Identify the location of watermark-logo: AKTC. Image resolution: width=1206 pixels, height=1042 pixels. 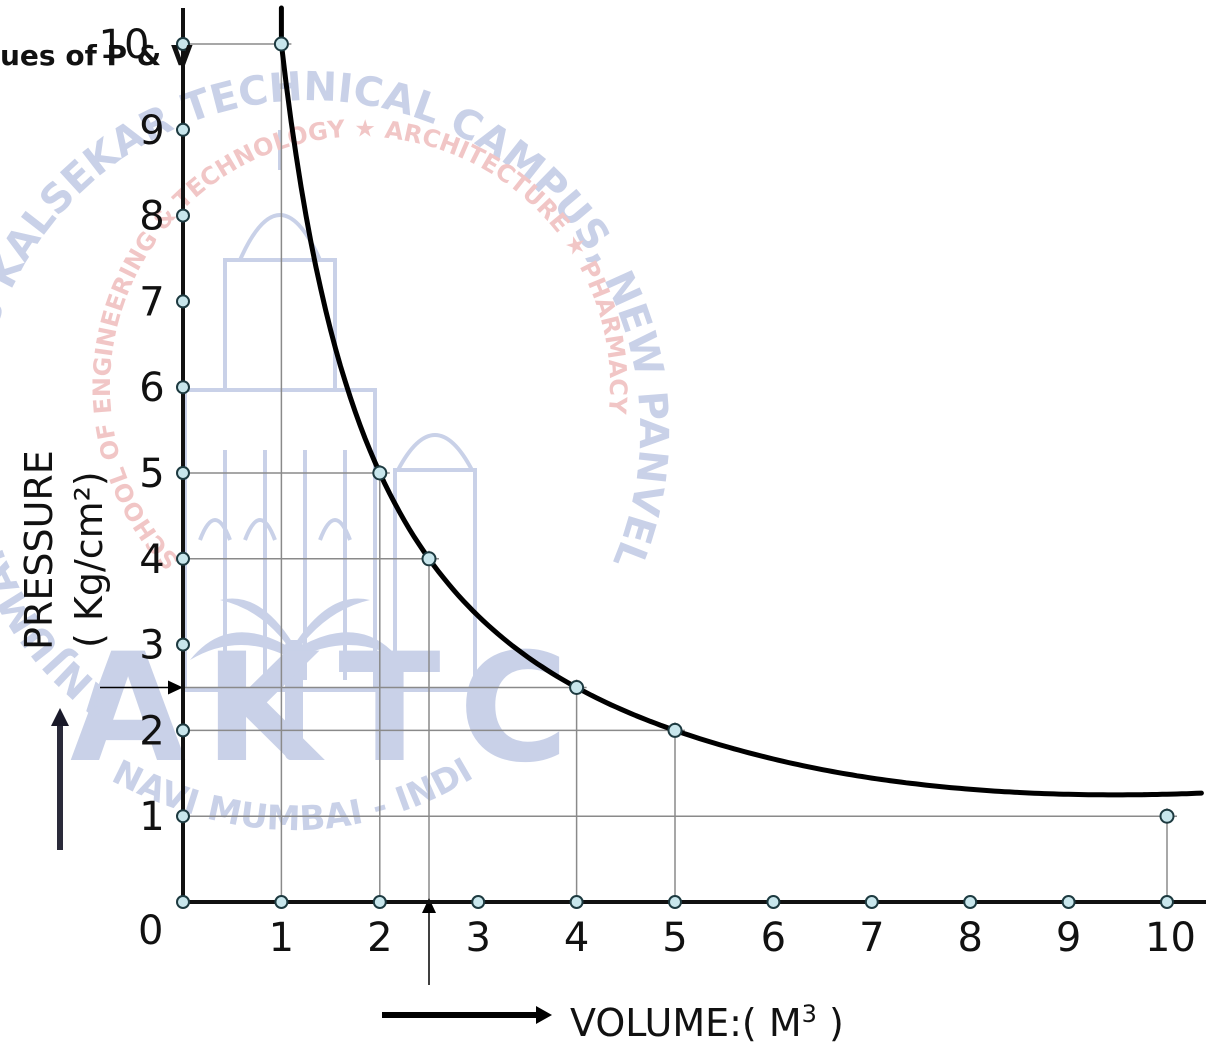
(328, 709).